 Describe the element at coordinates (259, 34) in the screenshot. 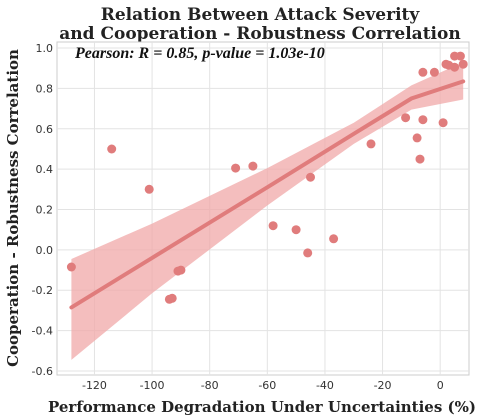

I see `chart-title-line2: and Cooperation - Robustness Correlation` at that location.